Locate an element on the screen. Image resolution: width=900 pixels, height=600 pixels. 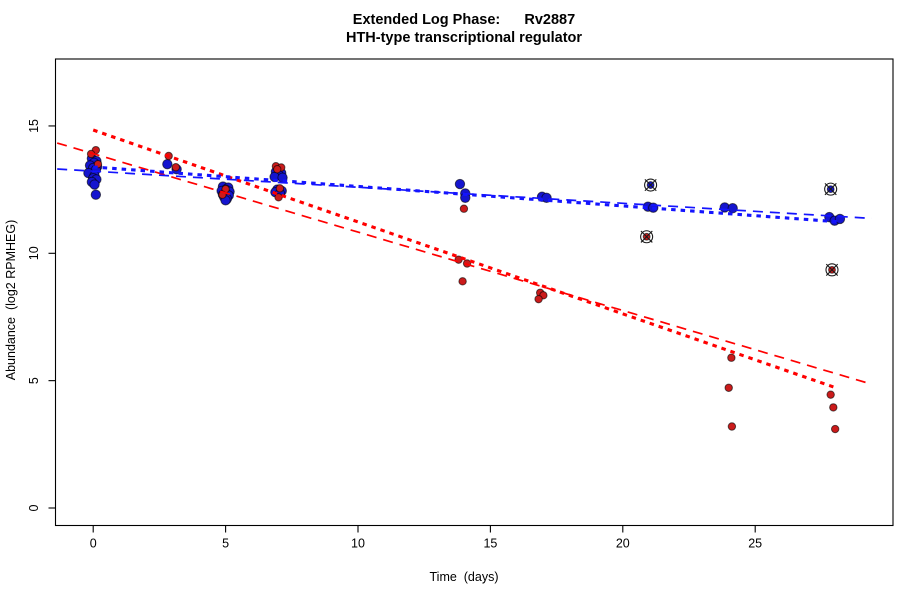
y-tick-label: 0 is located at coordinates (34, 507).